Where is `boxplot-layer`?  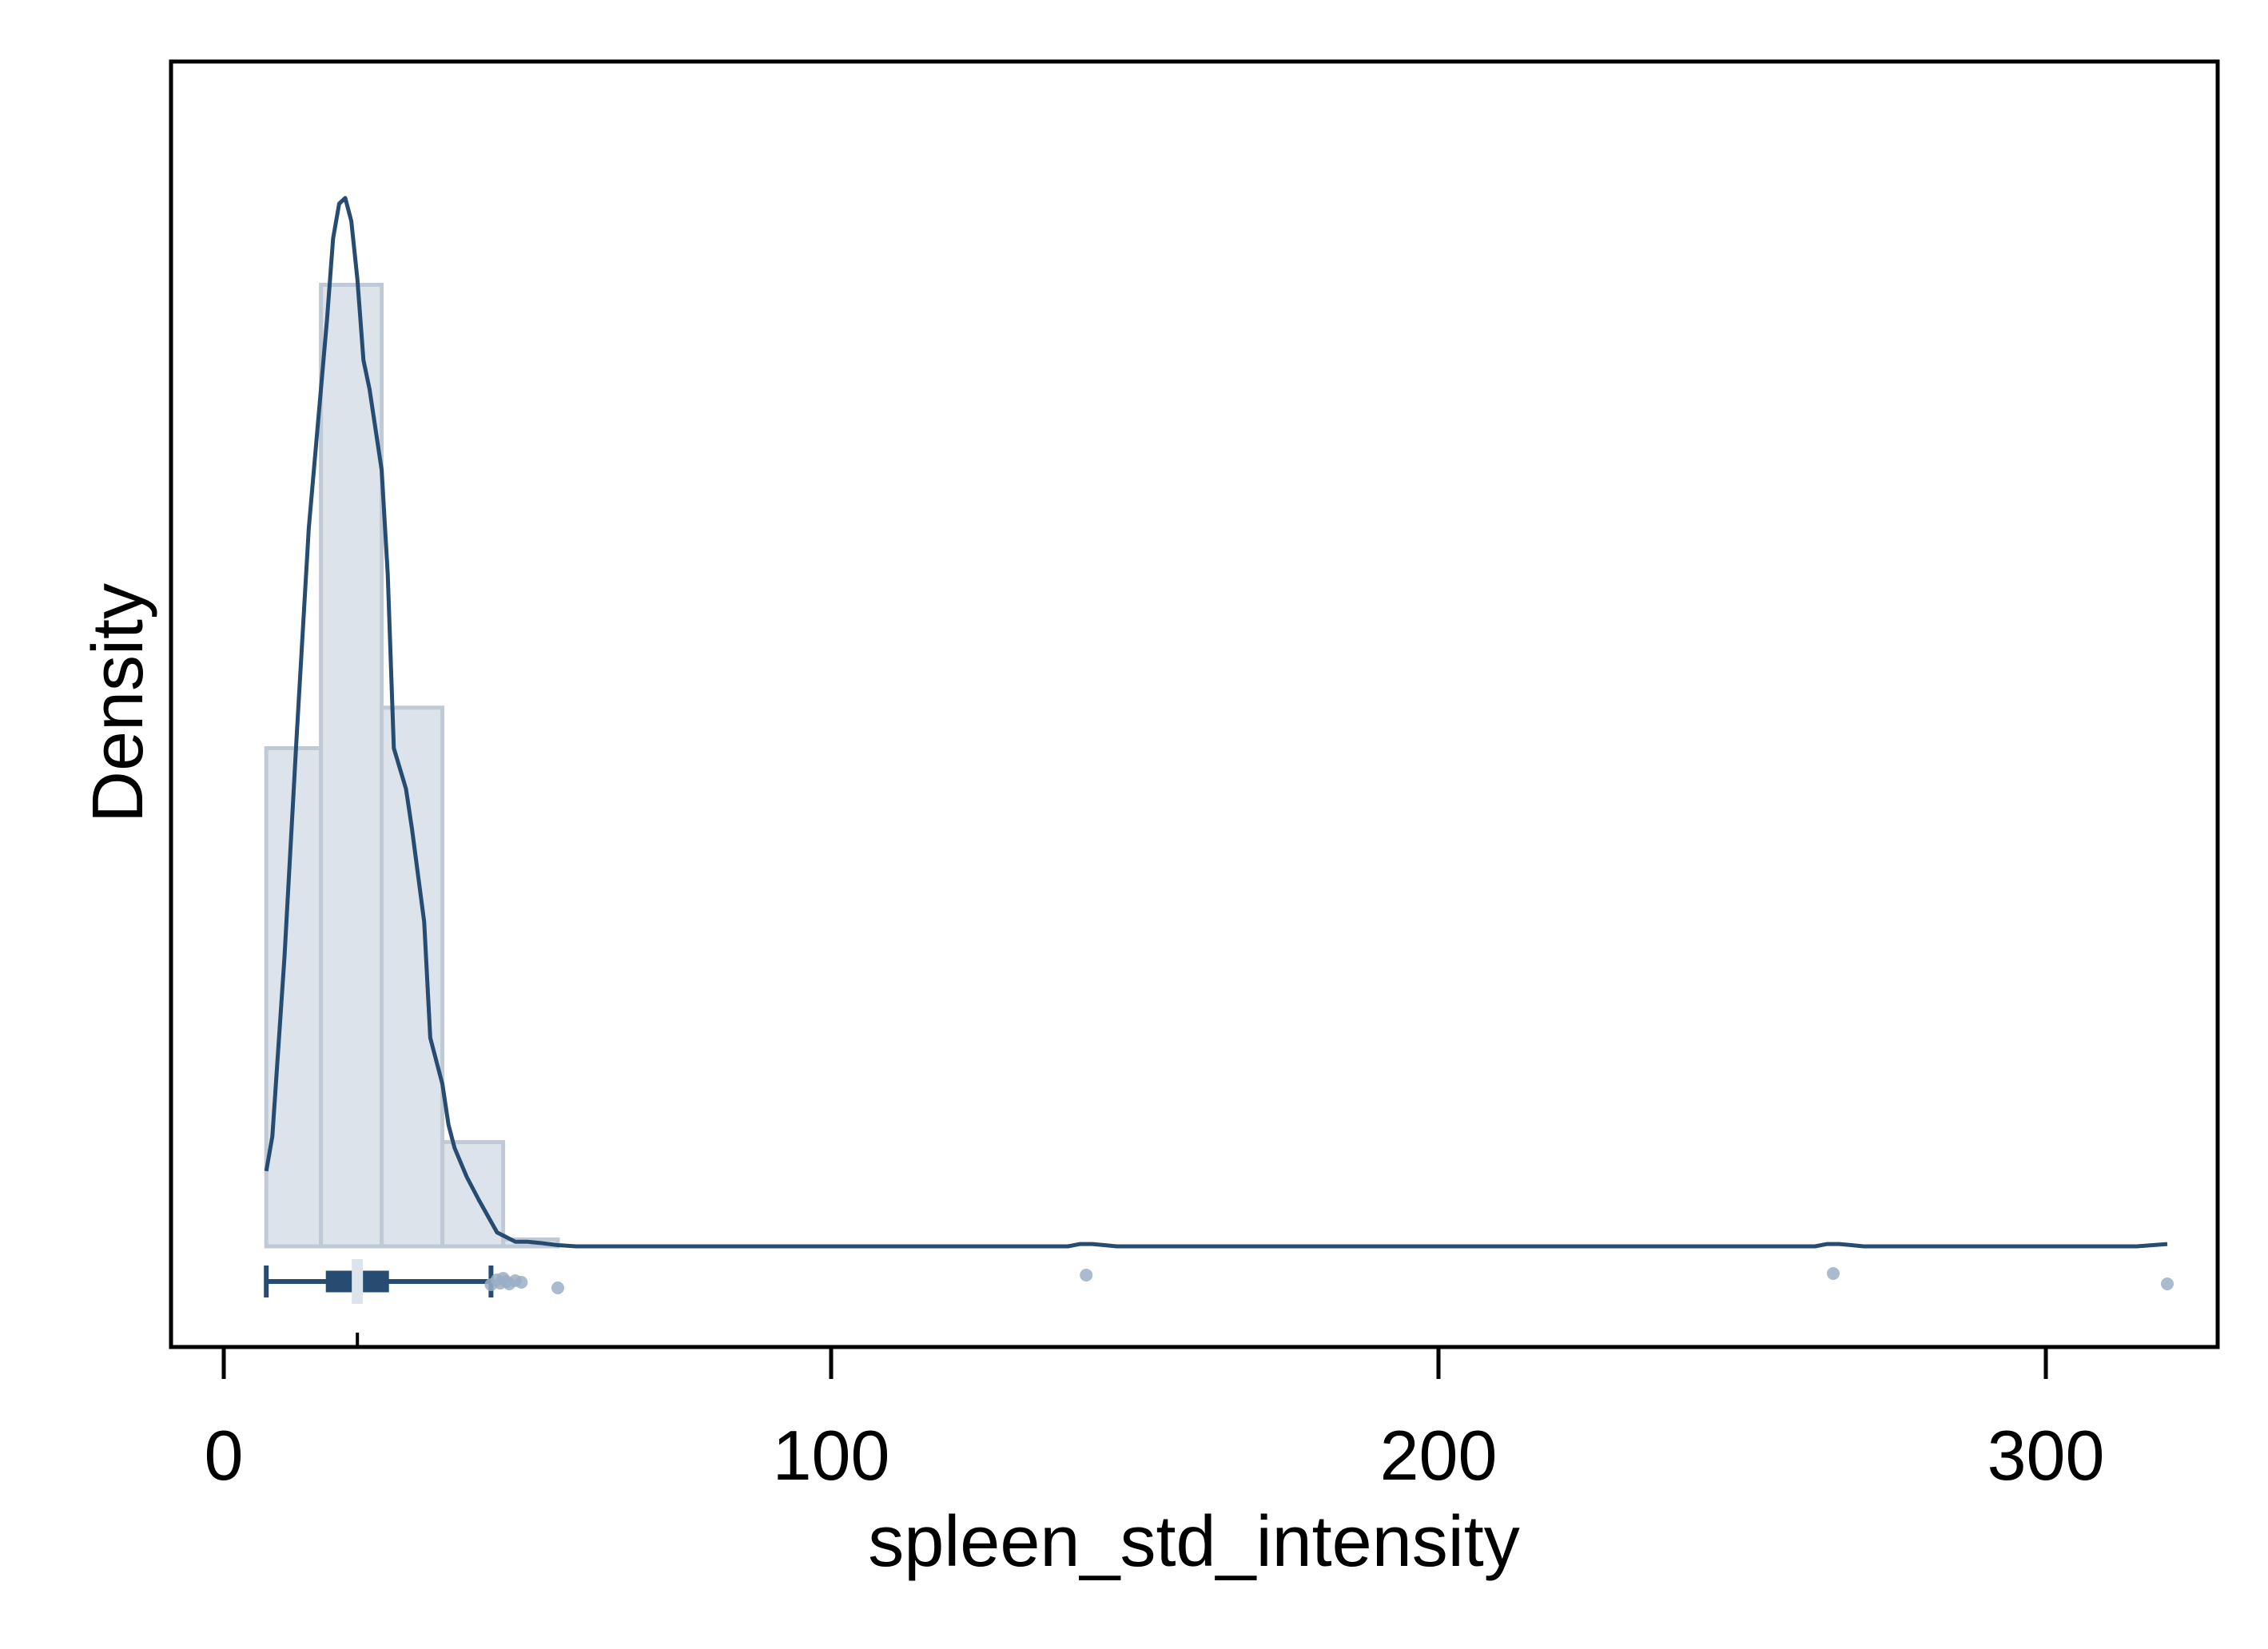
boxplot-layer is located at coordinates (379, 1281).